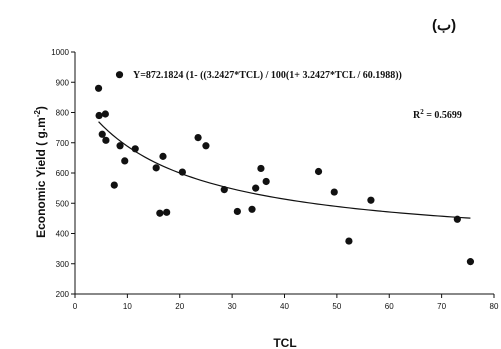 The image size is (501, 349). Describe the element at coordinates (494, 306) in the screenshot. I see `x-tick-label: 80` at that location.